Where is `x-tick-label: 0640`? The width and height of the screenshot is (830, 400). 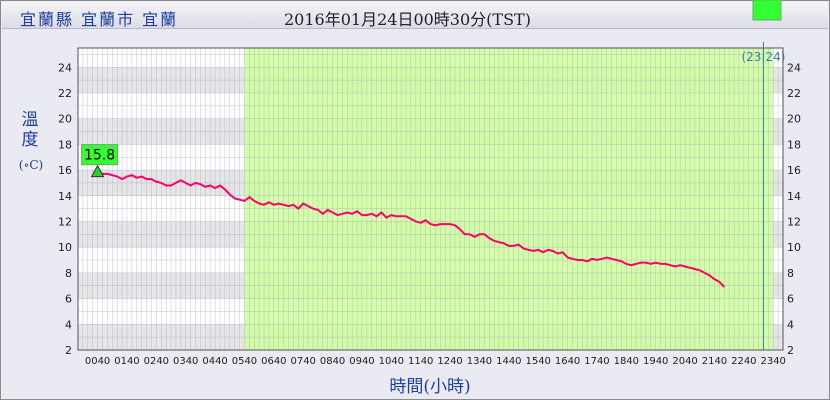 x-tick-label: 0640 is located at coordinates (273, 361).